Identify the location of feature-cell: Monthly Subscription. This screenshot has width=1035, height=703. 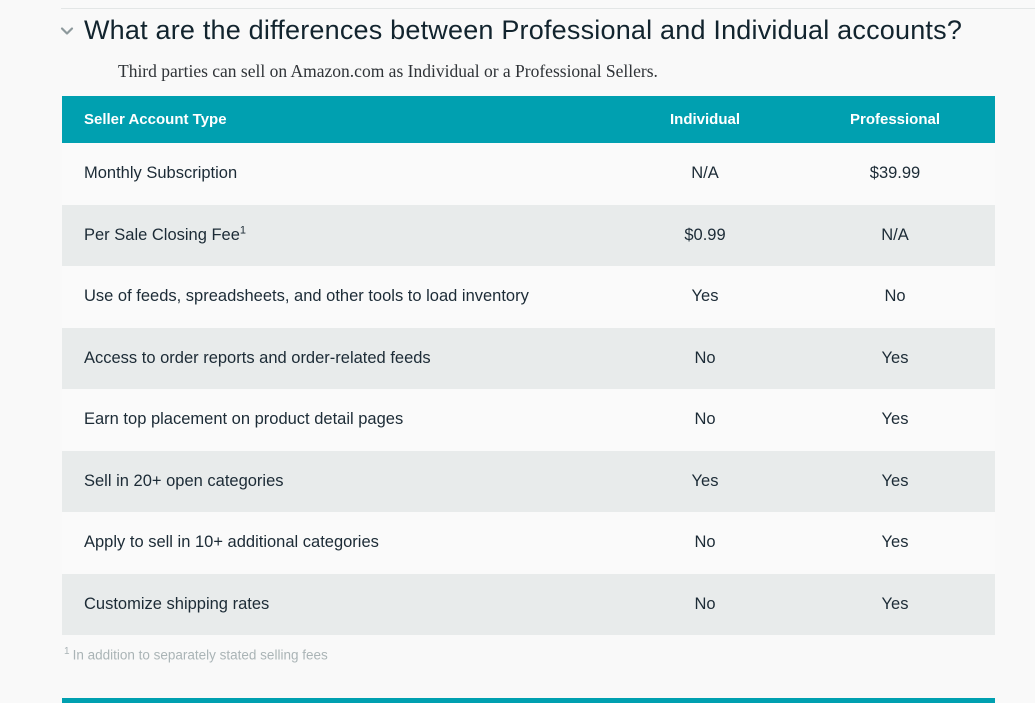
(161, 173).